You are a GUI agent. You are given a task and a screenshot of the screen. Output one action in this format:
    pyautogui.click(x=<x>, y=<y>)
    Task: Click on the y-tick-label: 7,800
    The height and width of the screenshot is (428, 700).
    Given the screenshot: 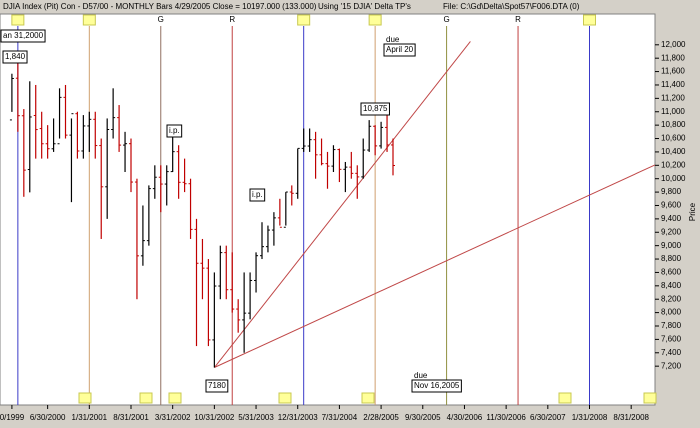 What is the action you would take?
    pyautogui.click(x=671, y=325)
    